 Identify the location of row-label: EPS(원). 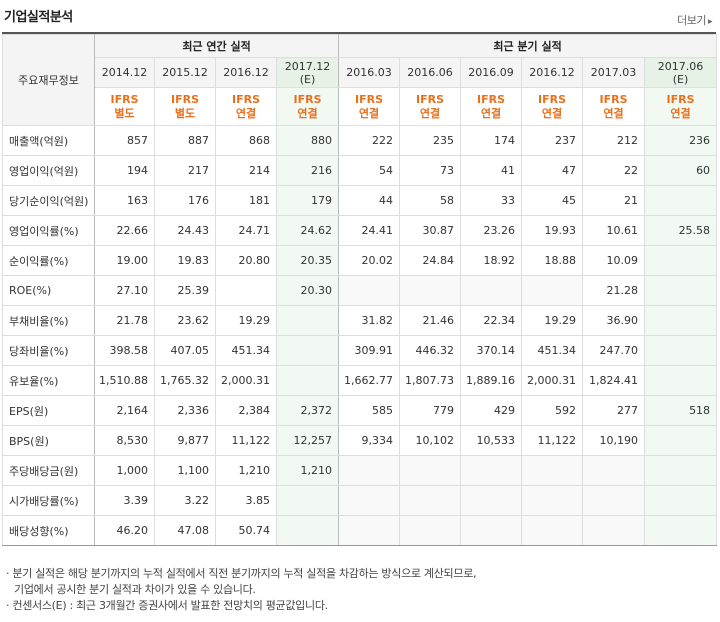
(48, 410).